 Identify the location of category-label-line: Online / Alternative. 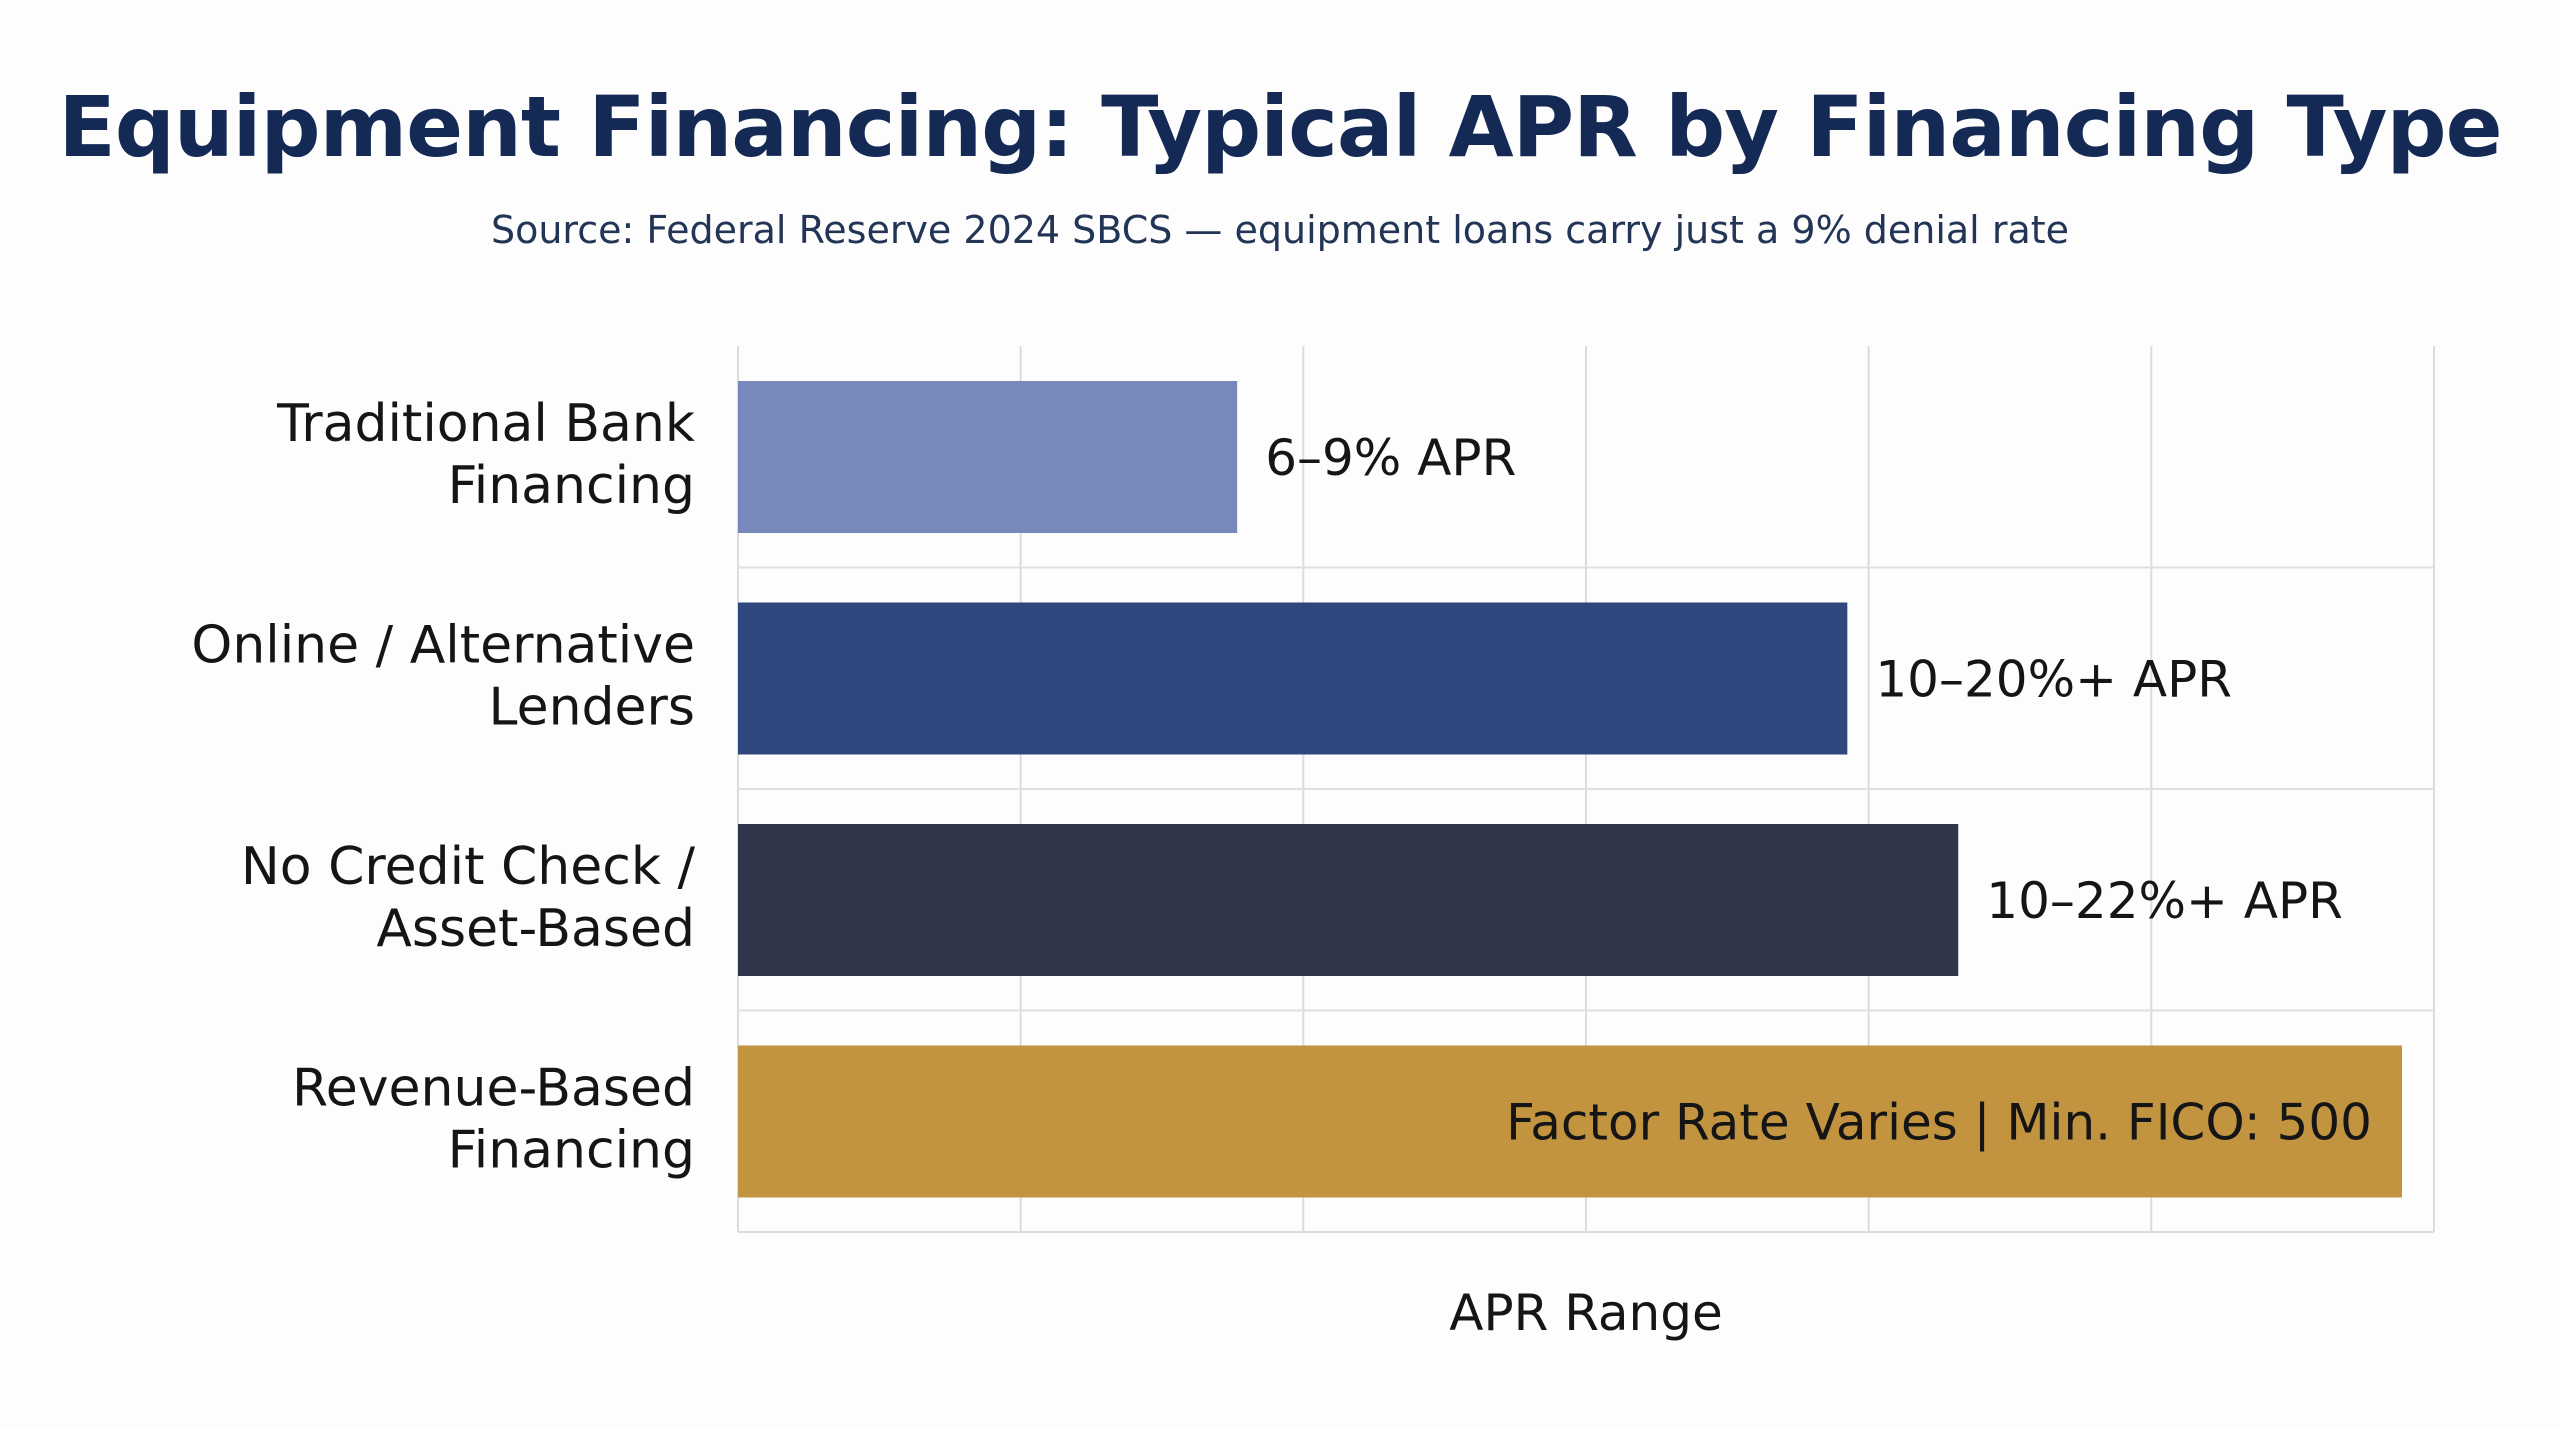
(443, 646).